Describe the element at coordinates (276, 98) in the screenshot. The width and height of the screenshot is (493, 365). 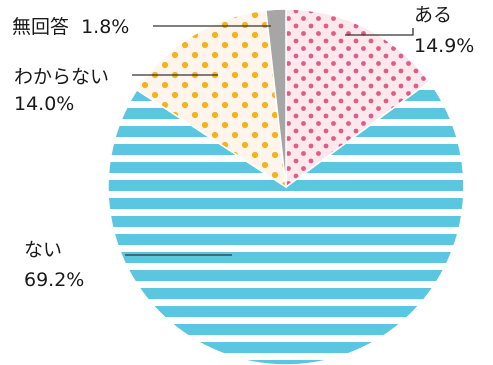
I see `slice-mukaitou` at that location.